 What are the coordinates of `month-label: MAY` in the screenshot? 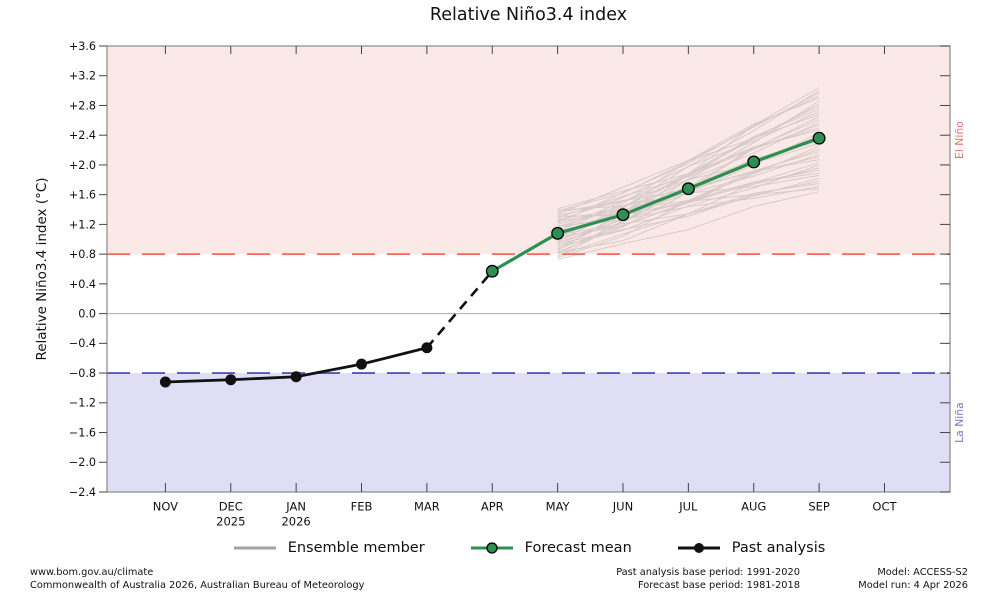 It's located at (558, 507).